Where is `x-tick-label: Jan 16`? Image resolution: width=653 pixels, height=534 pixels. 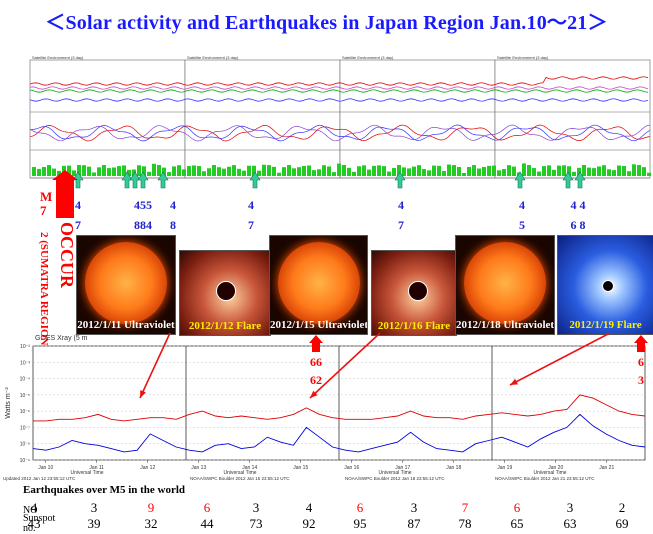 x-tick-label: Jan 16 is located at coordinates (351, 468).